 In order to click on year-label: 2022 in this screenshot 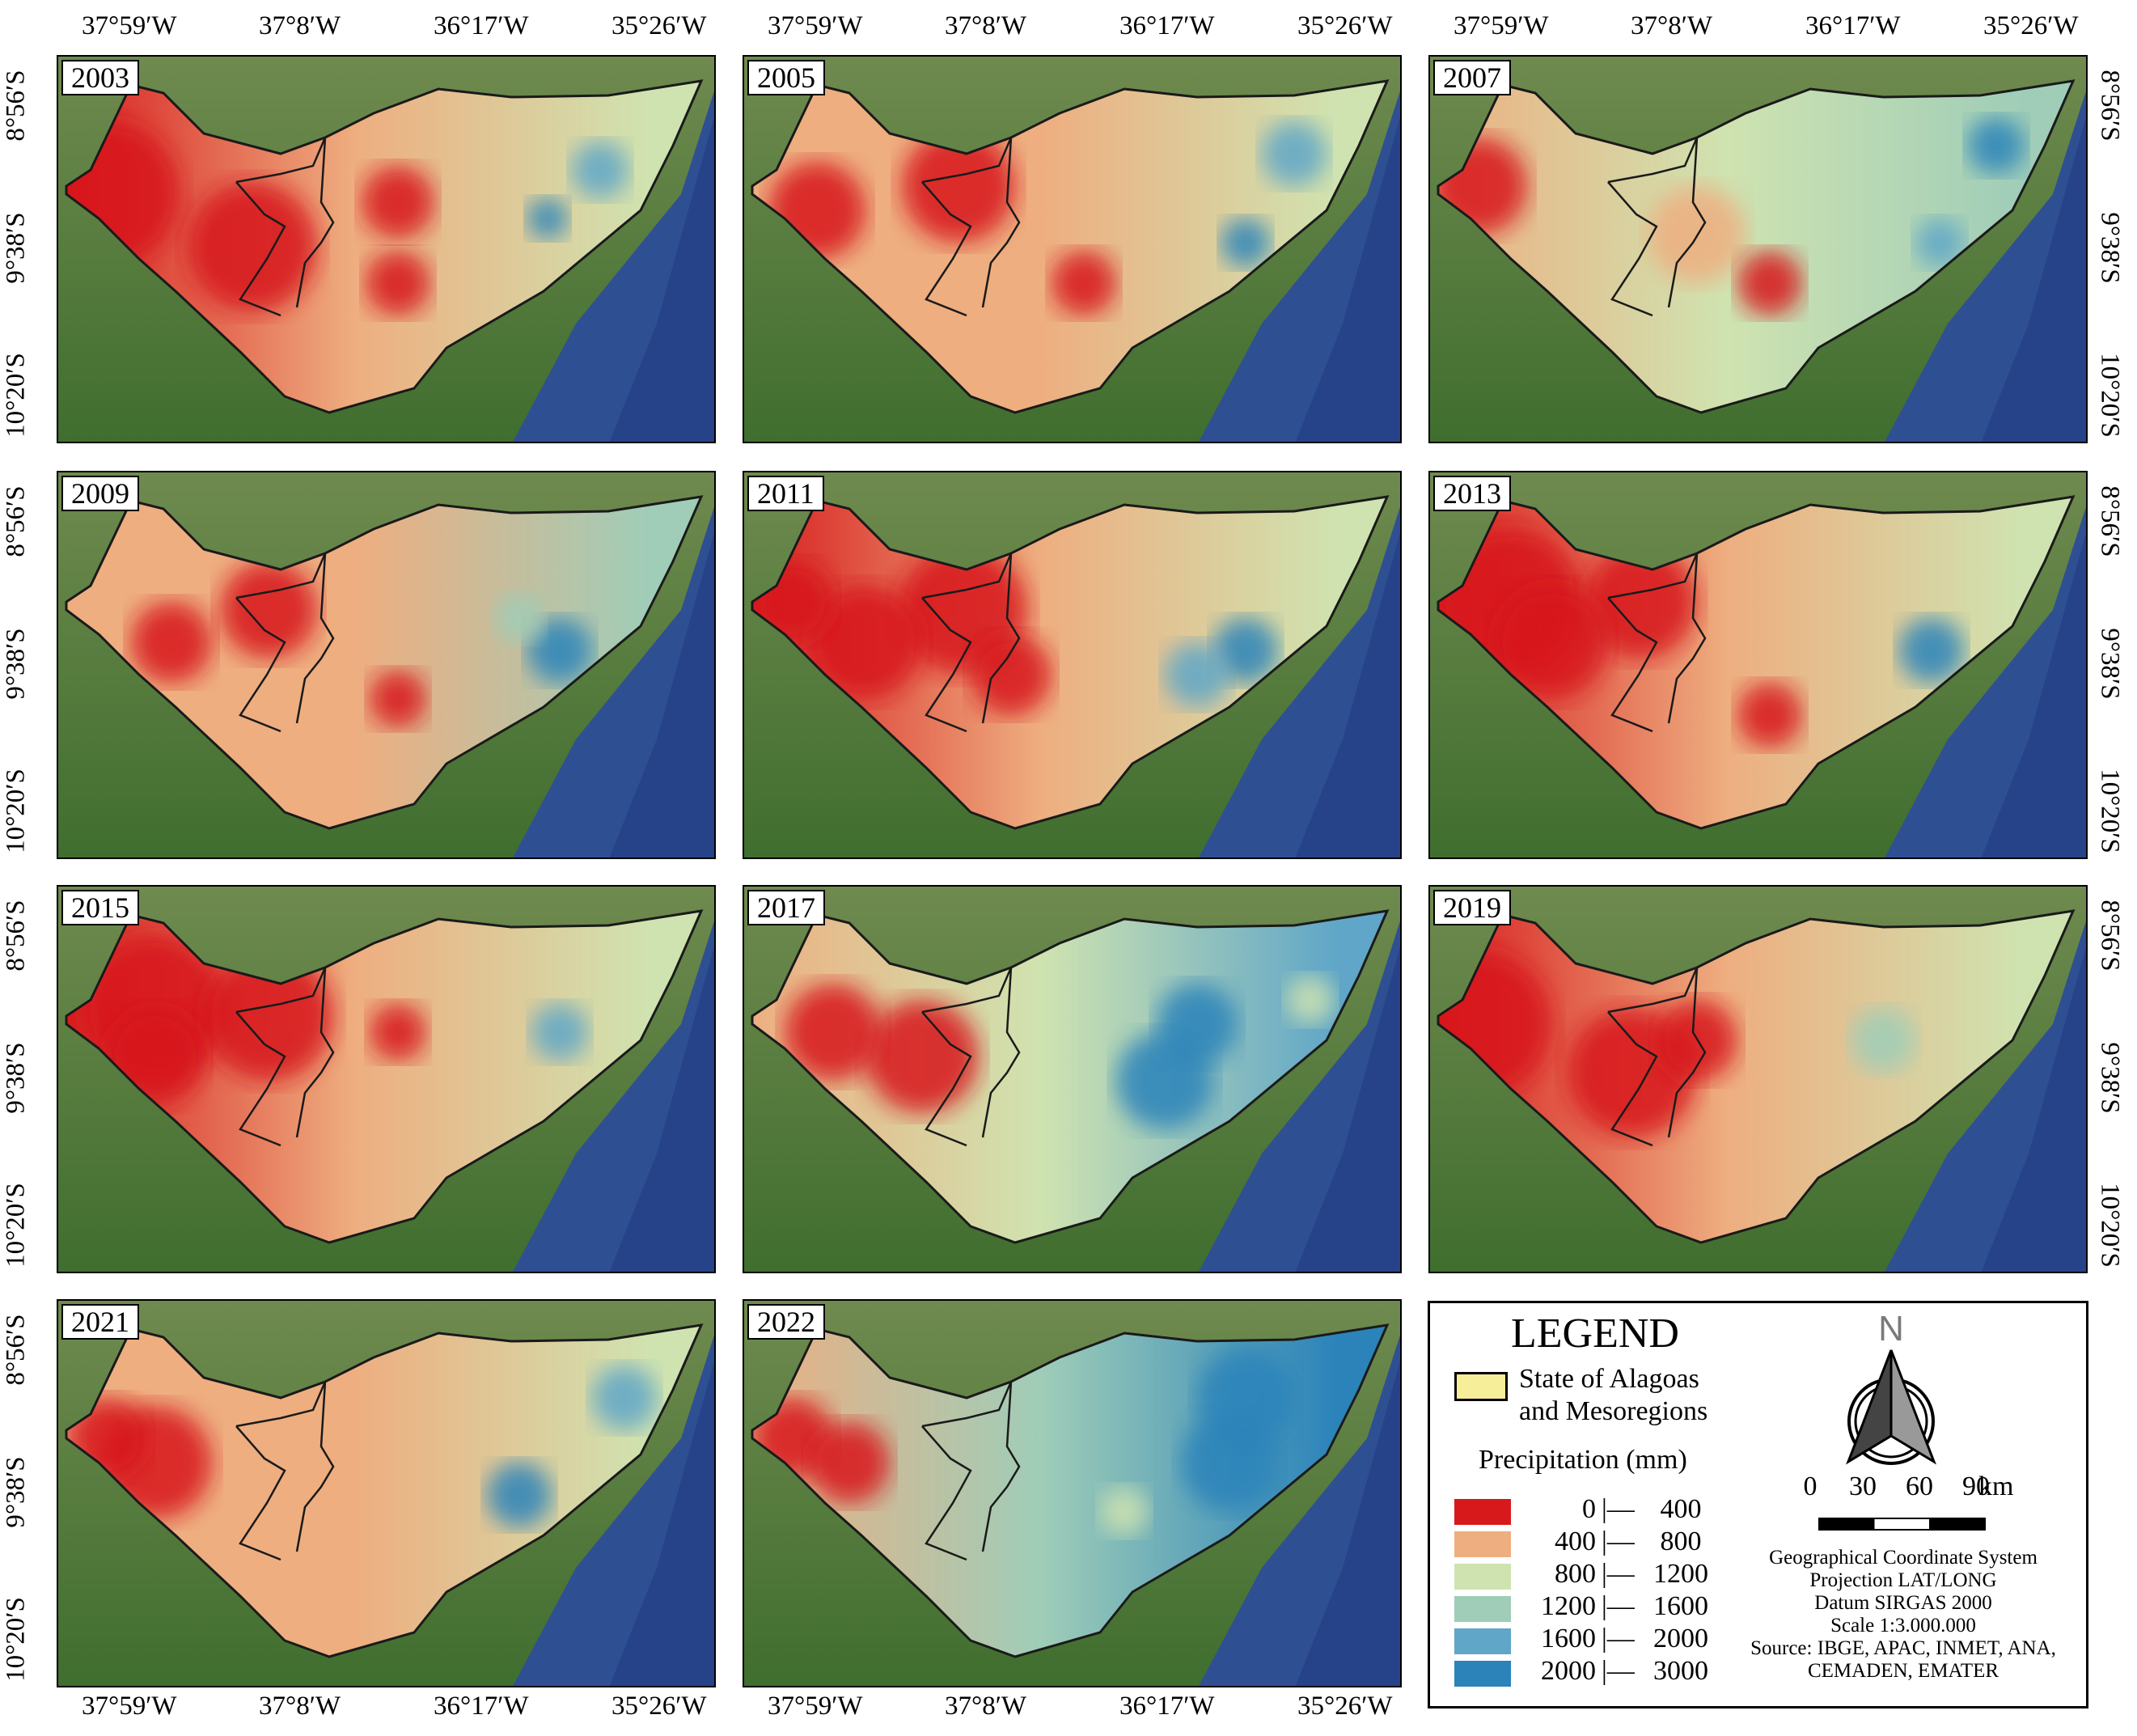, I will do `click(786, 1322)`.